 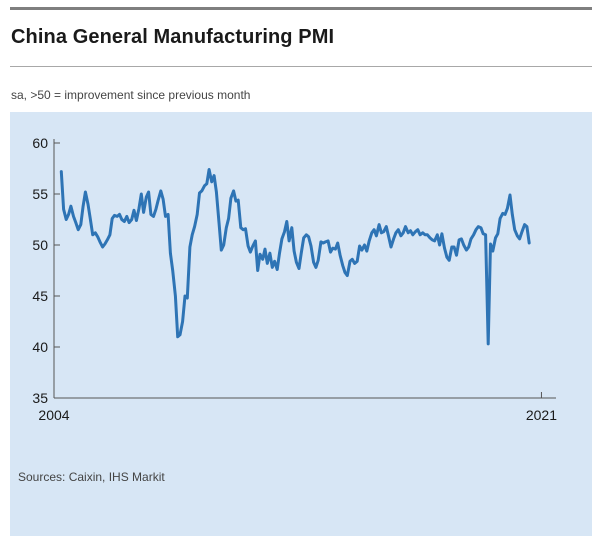 I want to click on y-tick-label: 60, so click(x=40, y=143).